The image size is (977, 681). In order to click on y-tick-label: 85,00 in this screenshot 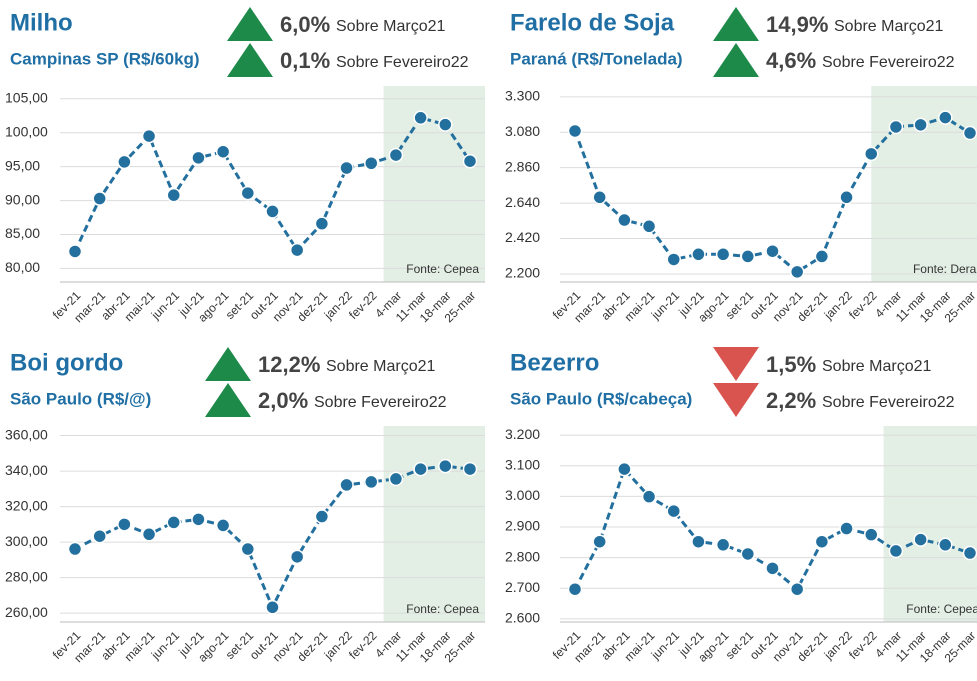, I will do `click(22, 233)`.